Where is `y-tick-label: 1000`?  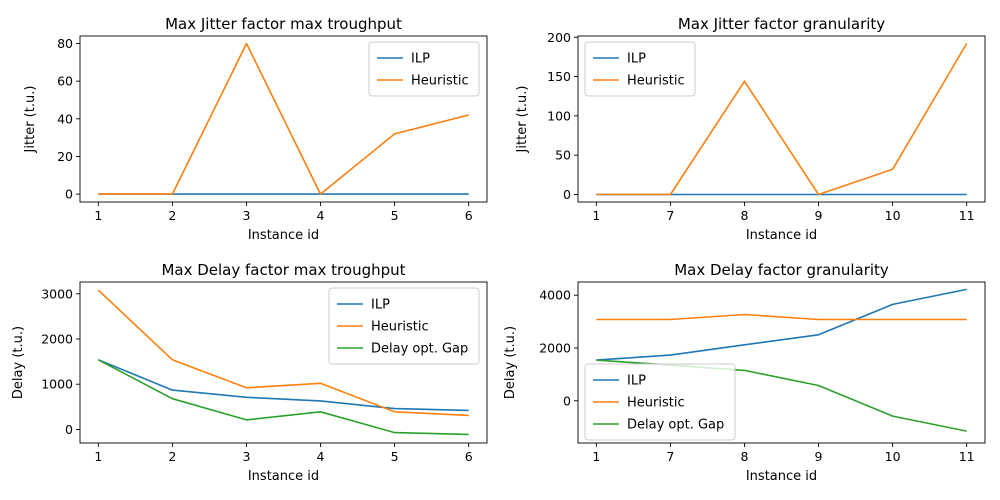 y-tick-label: 1000 is located at coordinates (57, 384).